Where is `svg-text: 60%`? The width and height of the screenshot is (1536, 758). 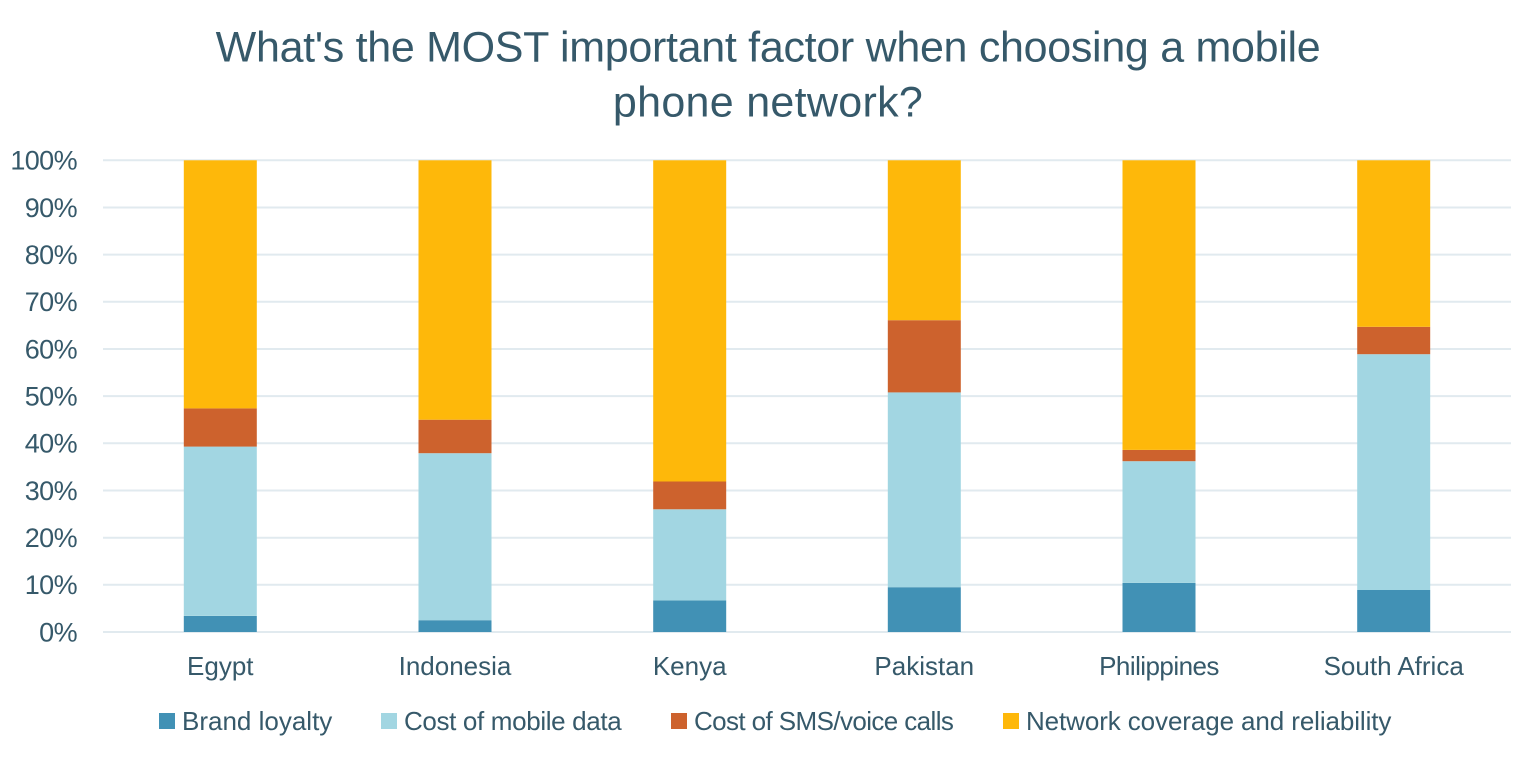
svg-text: 60% is located at coordinates (51, 349).